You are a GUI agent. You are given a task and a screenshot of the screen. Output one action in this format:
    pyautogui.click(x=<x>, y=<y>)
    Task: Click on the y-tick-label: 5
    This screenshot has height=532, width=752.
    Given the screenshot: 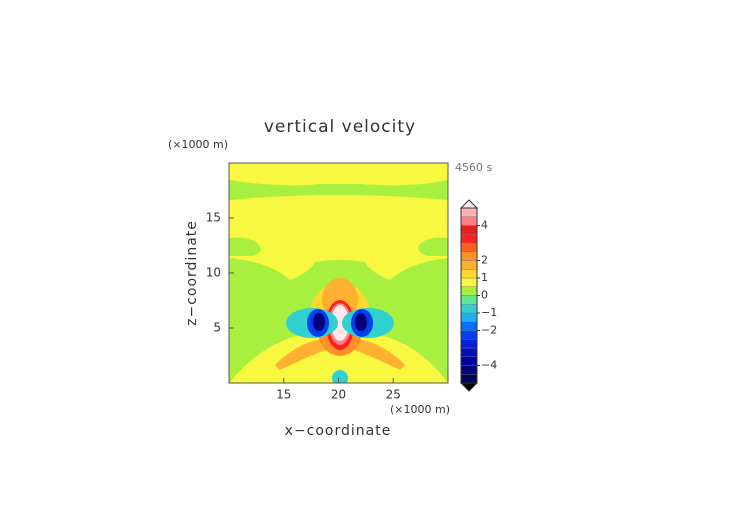 What is the action you would take?
    pyautogui.click(x=217, y=328)
    